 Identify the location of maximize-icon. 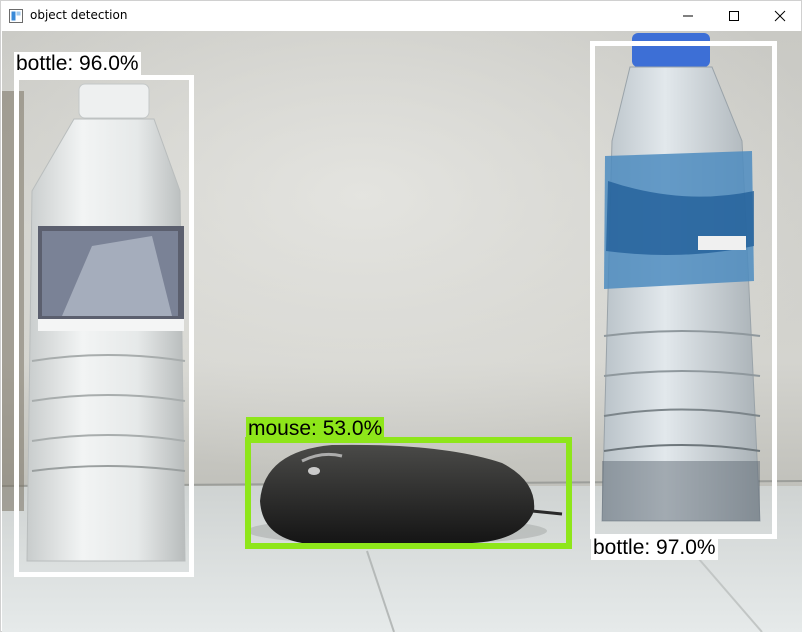
(734, 16).